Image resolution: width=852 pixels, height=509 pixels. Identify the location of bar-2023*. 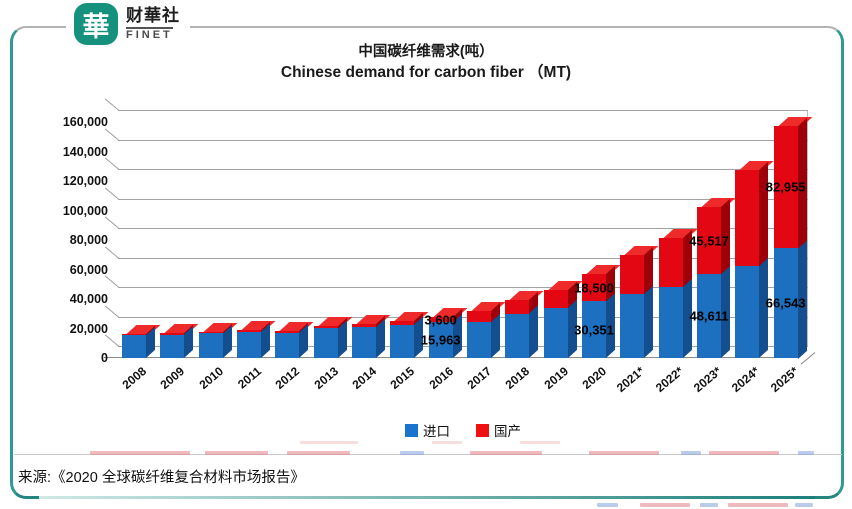
(716, 278).